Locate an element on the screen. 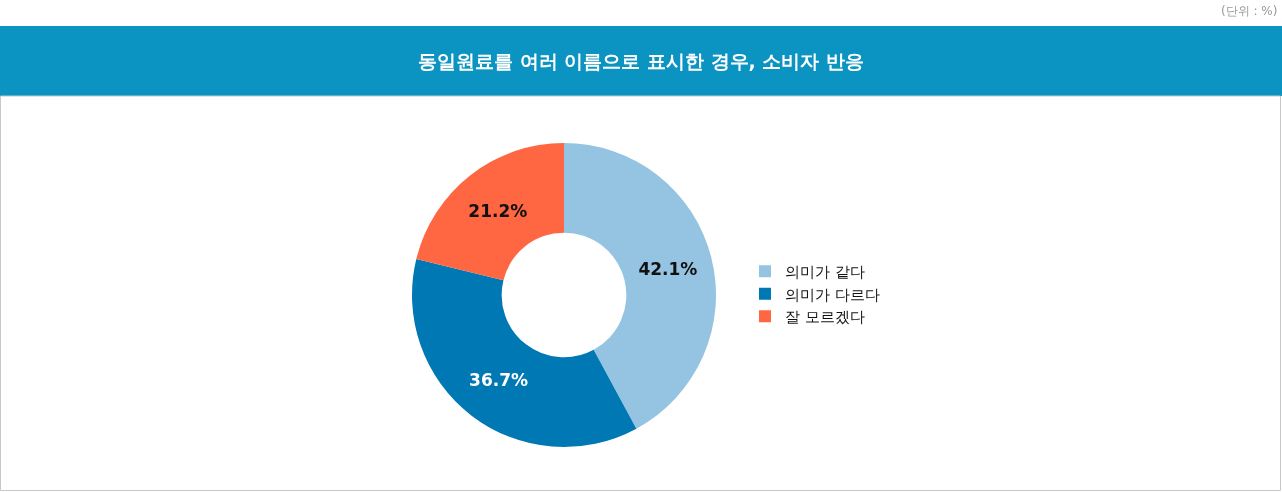  data-label: 21.2% is located at coordinates (498, 210).